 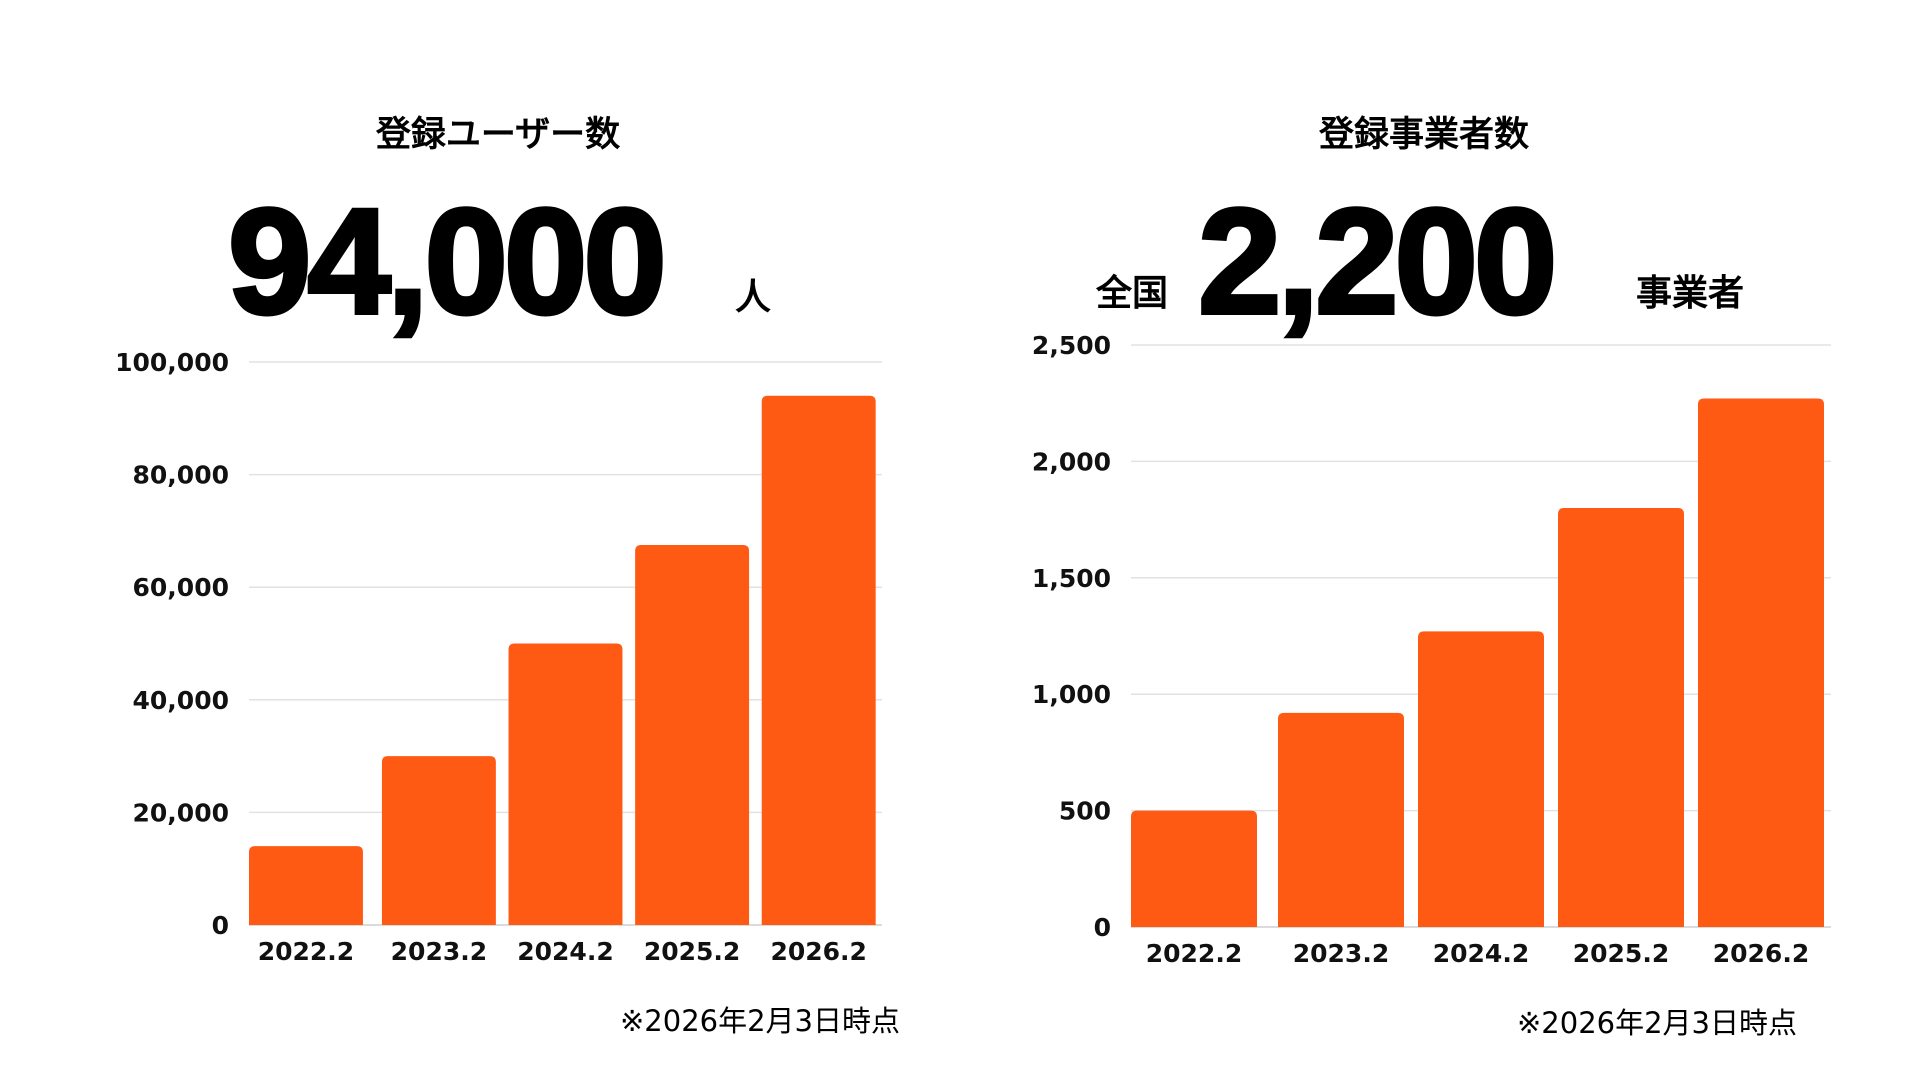 I want to click on right-footnote: ※2026年2月3日時点, so click(x=1657, y=1023).